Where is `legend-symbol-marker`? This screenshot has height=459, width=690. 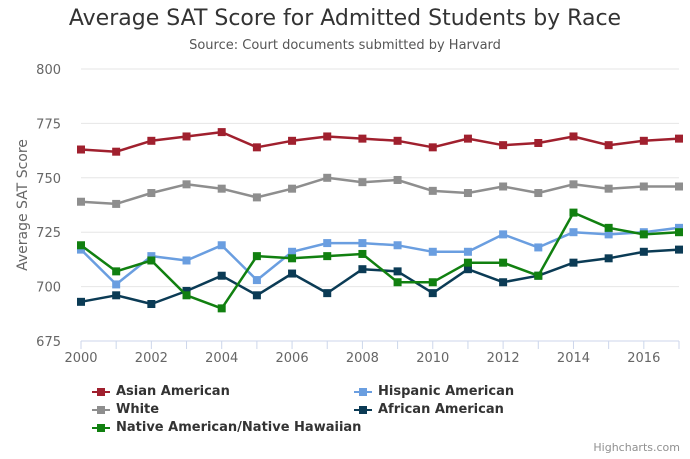 legend-symbol-marker is located at coordinates (363, 391).